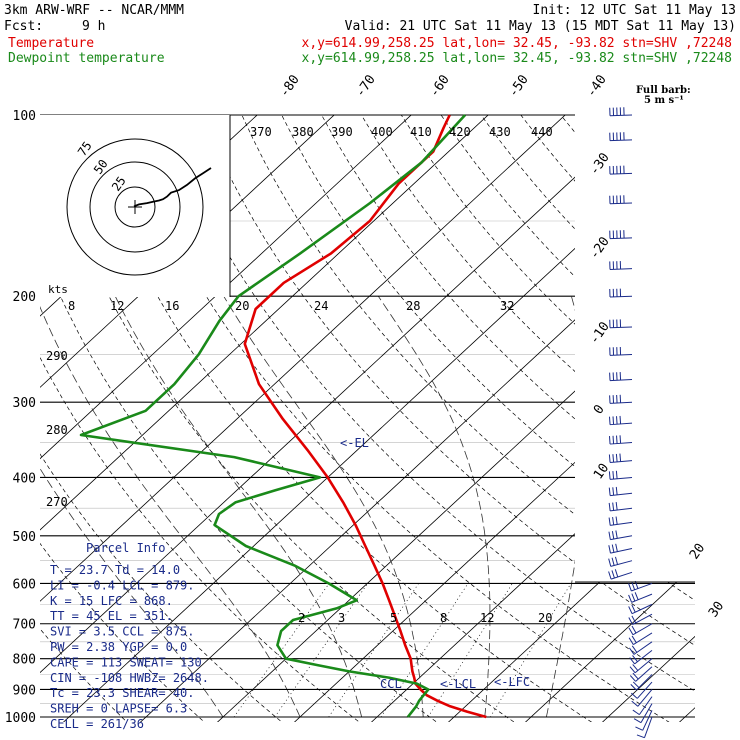 Image resolution: width=740 pixels, height=740 pixels. Describe the element at coordinates (122, 693) in the screenshot. I see `parcel-info-row: Tc = 23.3 SHEAR= 40.` at that location.